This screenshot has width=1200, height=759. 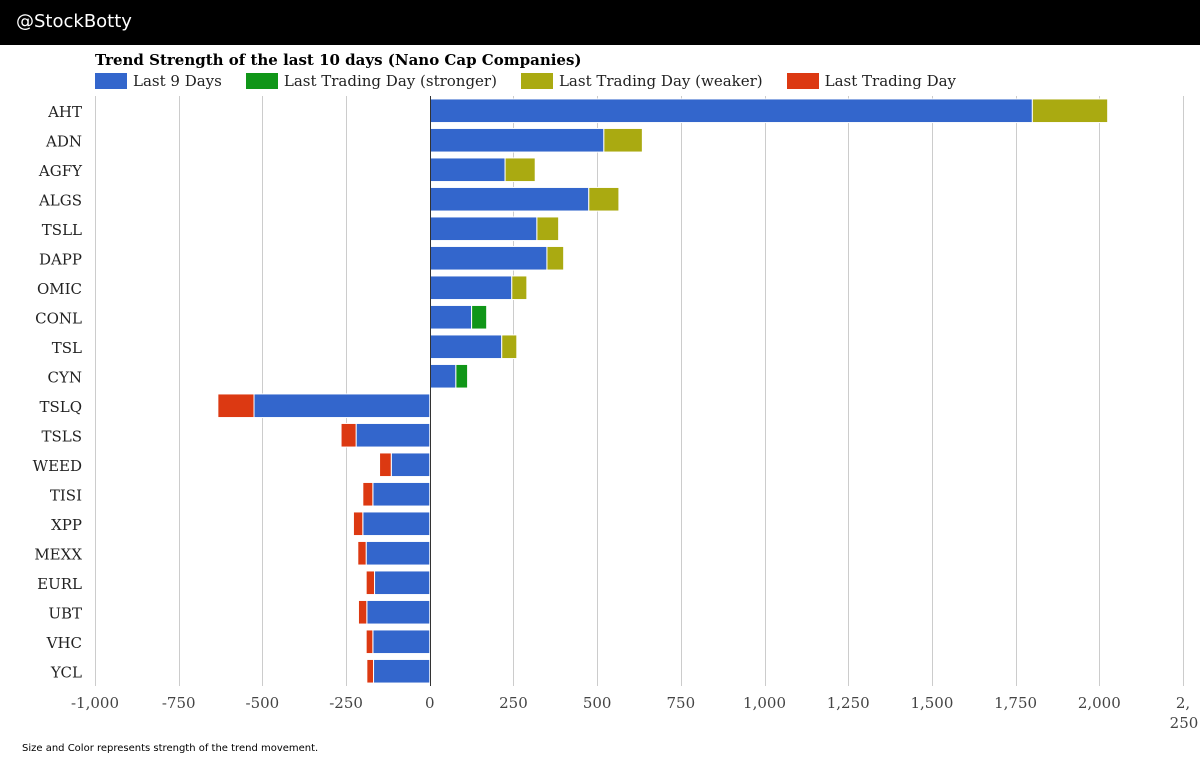 What do you see at coordinates (346, 703) in the screenshot?
I see `x-tick-label: -250` at bounding box center [346, 703].